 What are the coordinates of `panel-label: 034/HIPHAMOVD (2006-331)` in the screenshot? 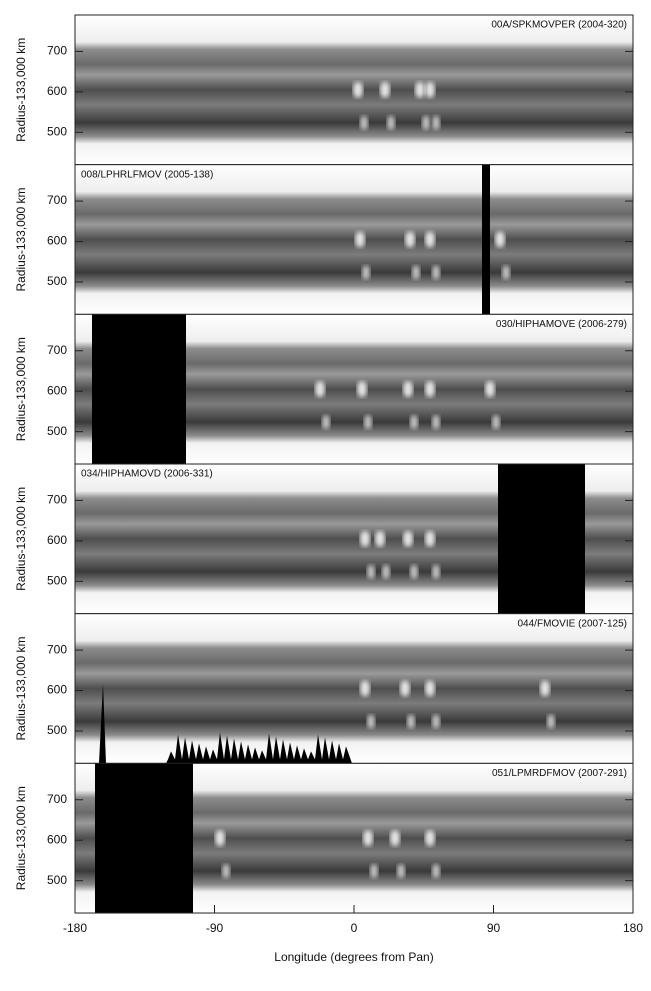 It's located at (147, 474).